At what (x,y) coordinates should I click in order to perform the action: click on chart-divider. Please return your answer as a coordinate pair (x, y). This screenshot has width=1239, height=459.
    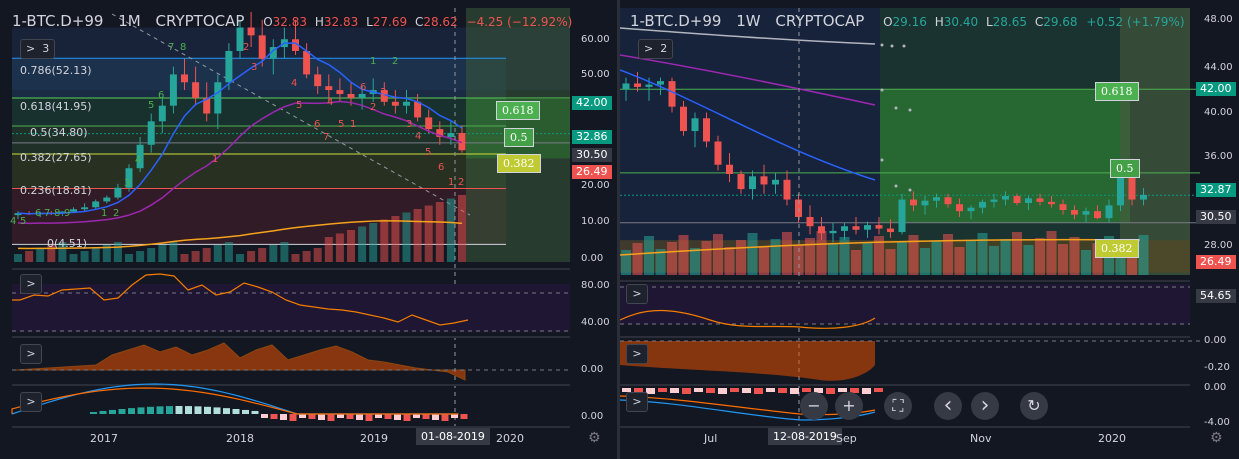
    Looking at the image, I should click on (618, 229).